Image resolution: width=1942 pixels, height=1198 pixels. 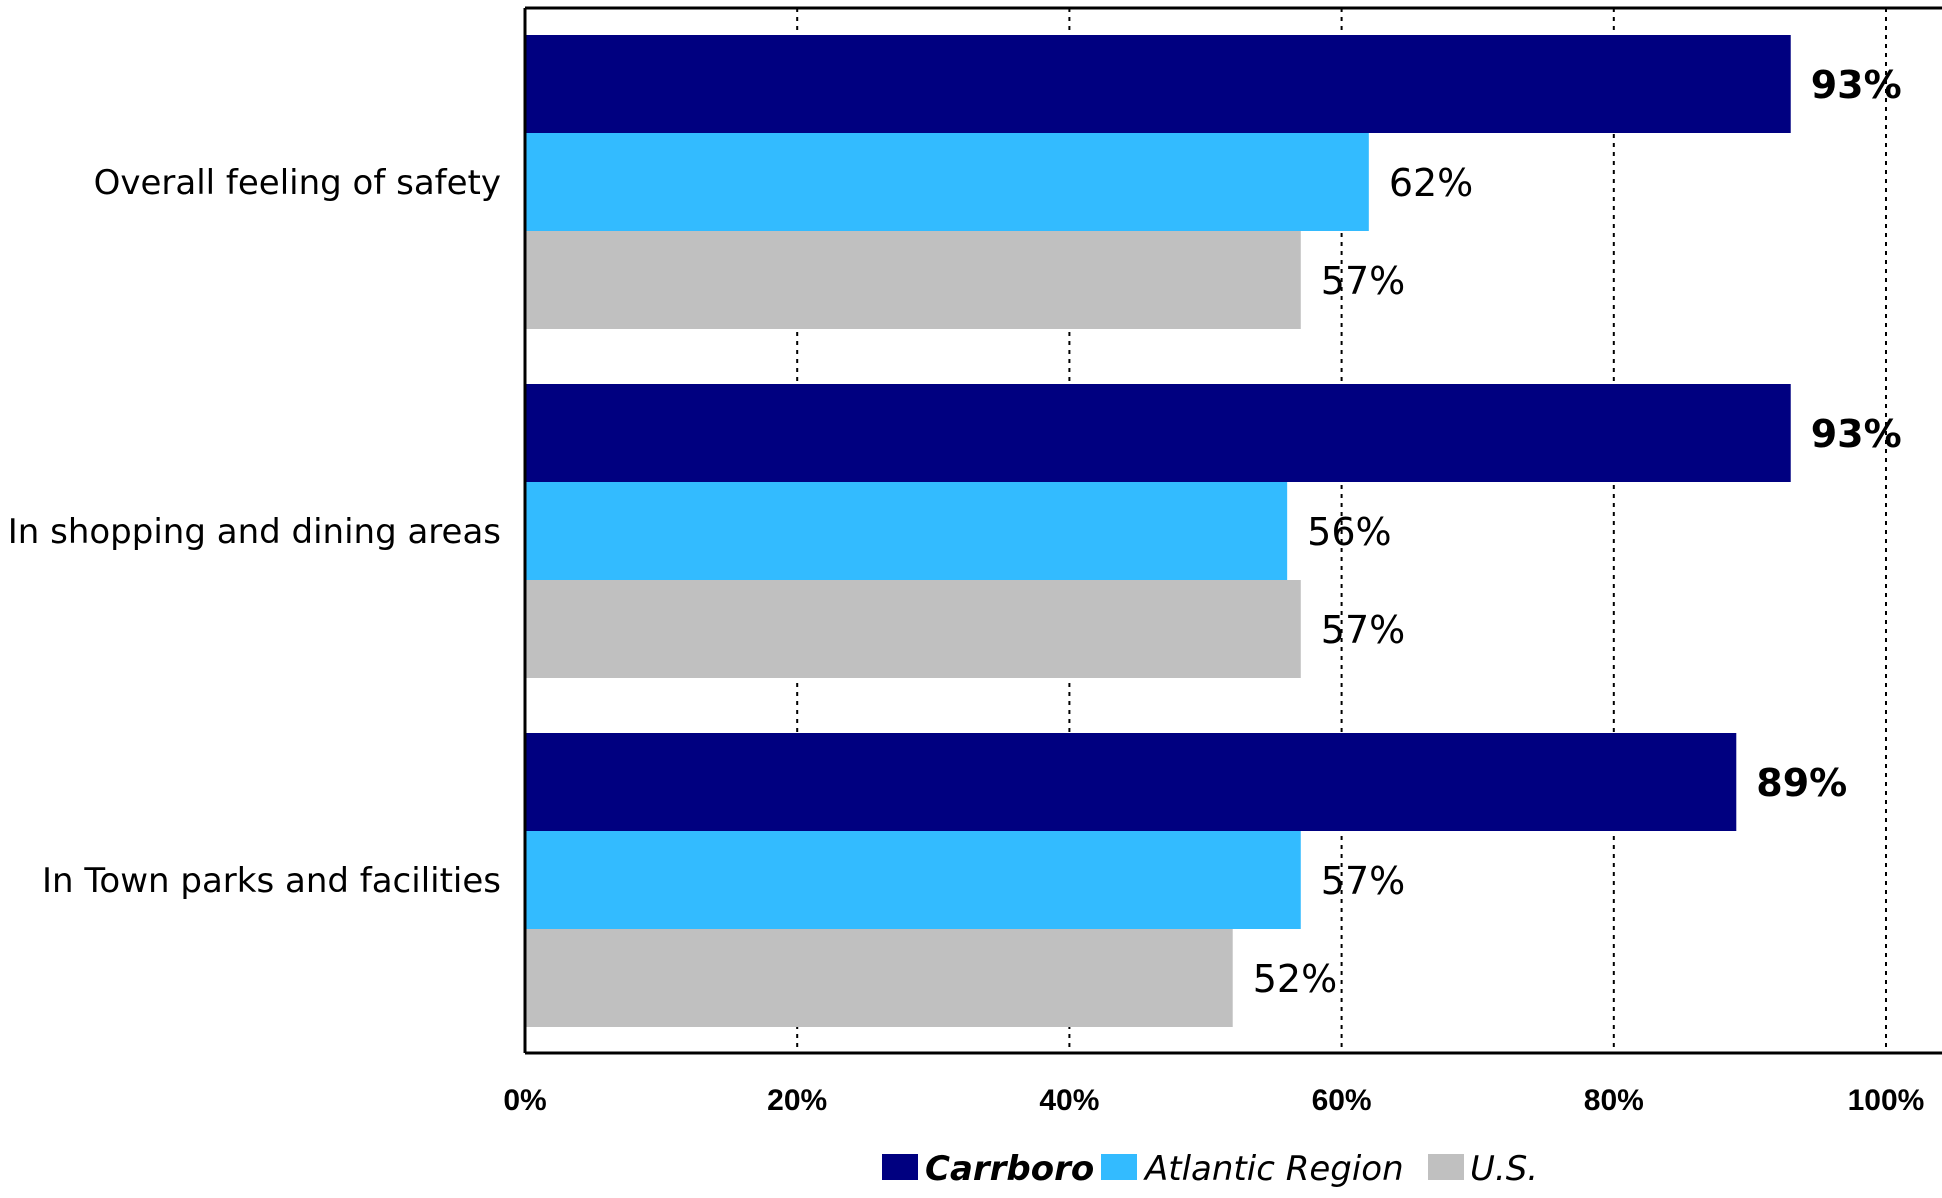 What do you see at coordinates (1273, 1169) in the screenshot?
I see `legend-label: Atlantic Region` at bounding box center [1273, 1169].